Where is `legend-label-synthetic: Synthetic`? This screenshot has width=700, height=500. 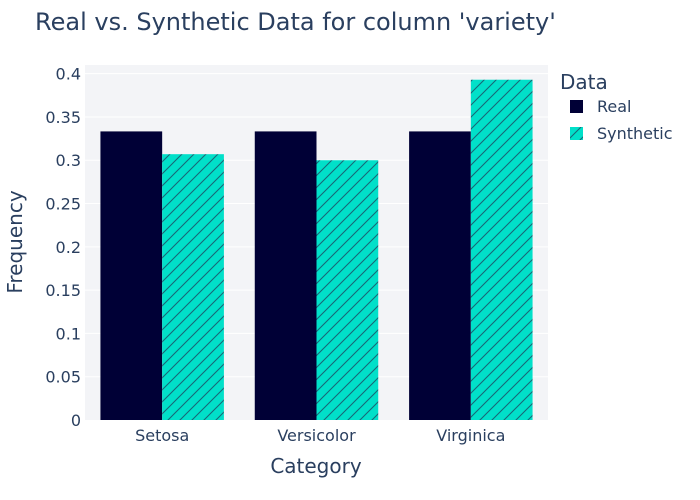 legend-label-synthetic: Synthetic is located at coordinates (635, 133).